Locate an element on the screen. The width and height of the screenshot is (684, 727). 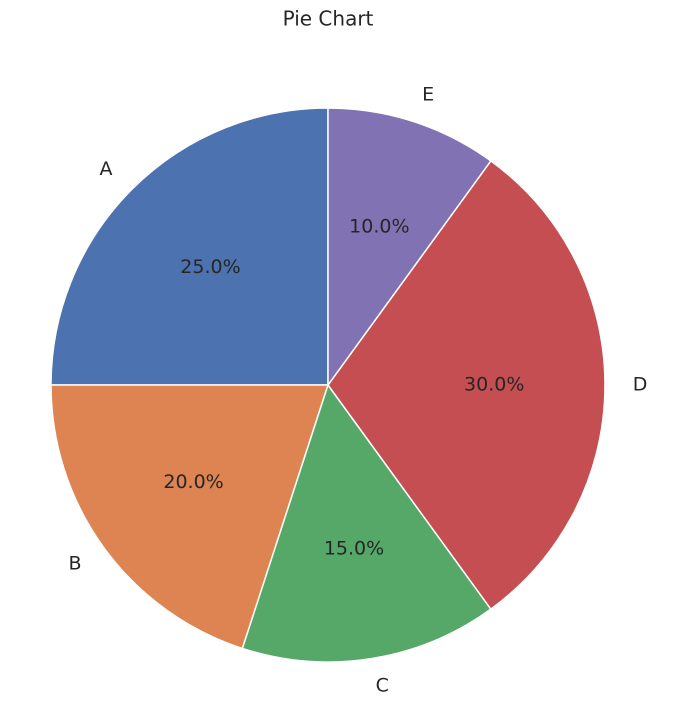
value-label: 15.0% is located at coordinates (354, 549).